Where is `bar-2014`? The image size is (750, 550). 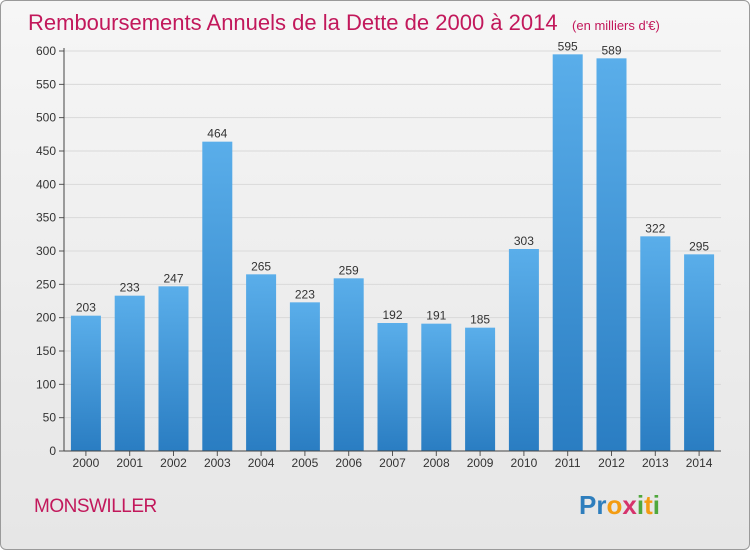 bar-2014 is located at coordinates (699, 352).